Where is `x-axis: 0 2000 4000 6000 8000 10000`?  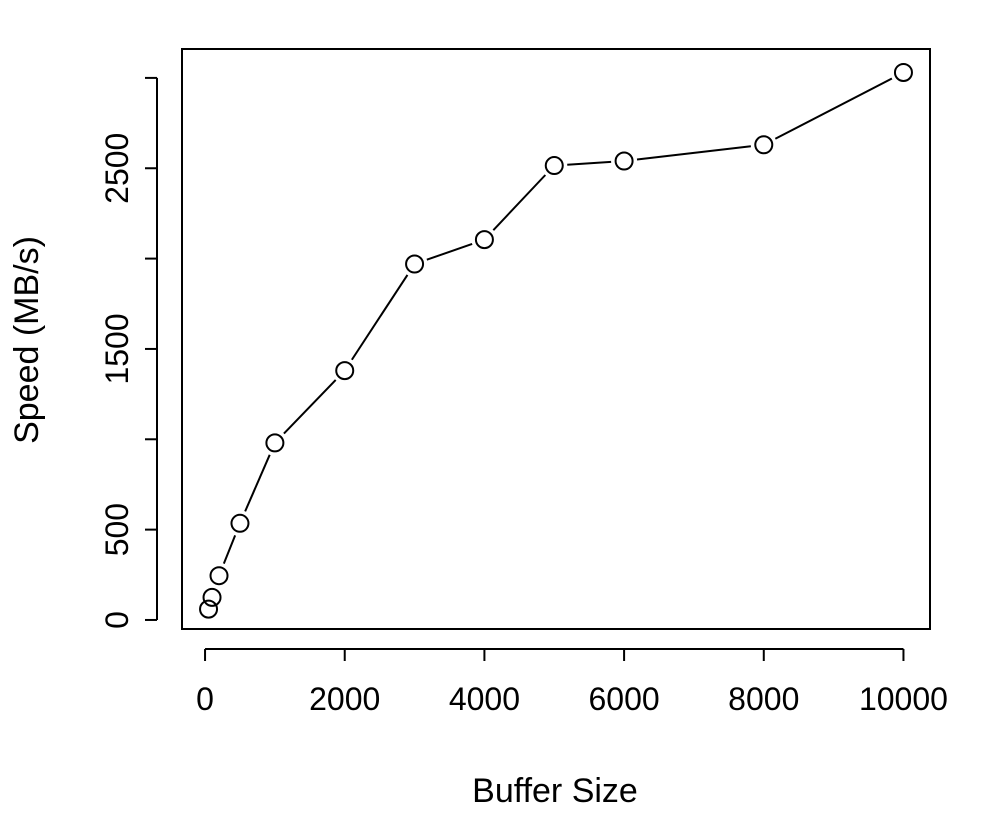 x-axis: 0 2000 4000 6000 8000 10000 is located at coordinates (572, 682).